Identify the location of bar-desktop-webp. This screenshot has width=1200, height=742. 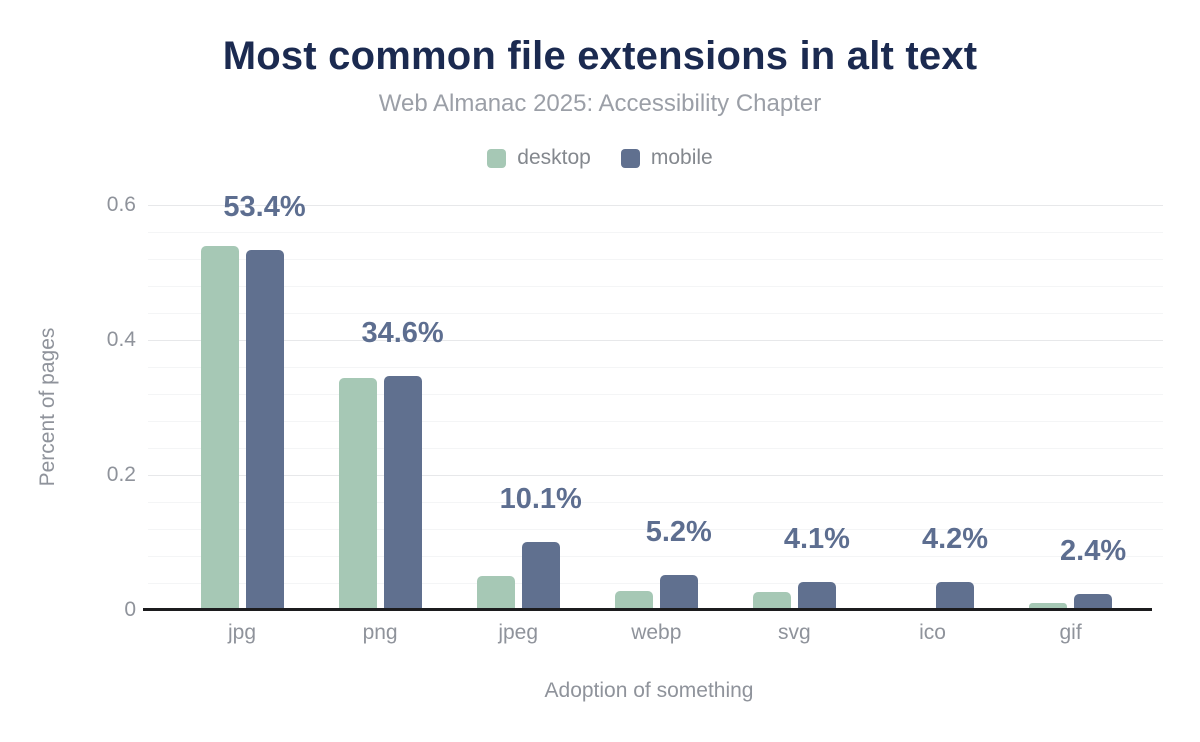
(633, 600).